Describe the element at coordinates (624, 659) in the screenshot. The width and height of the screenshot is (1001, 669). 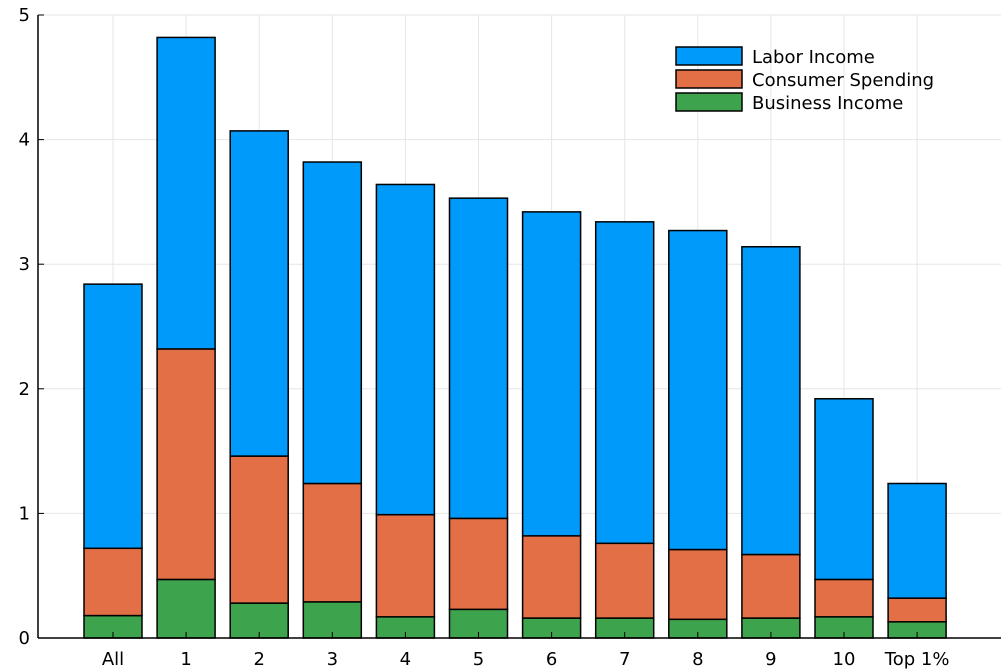
I see `x-tick-label: 7` at that location.